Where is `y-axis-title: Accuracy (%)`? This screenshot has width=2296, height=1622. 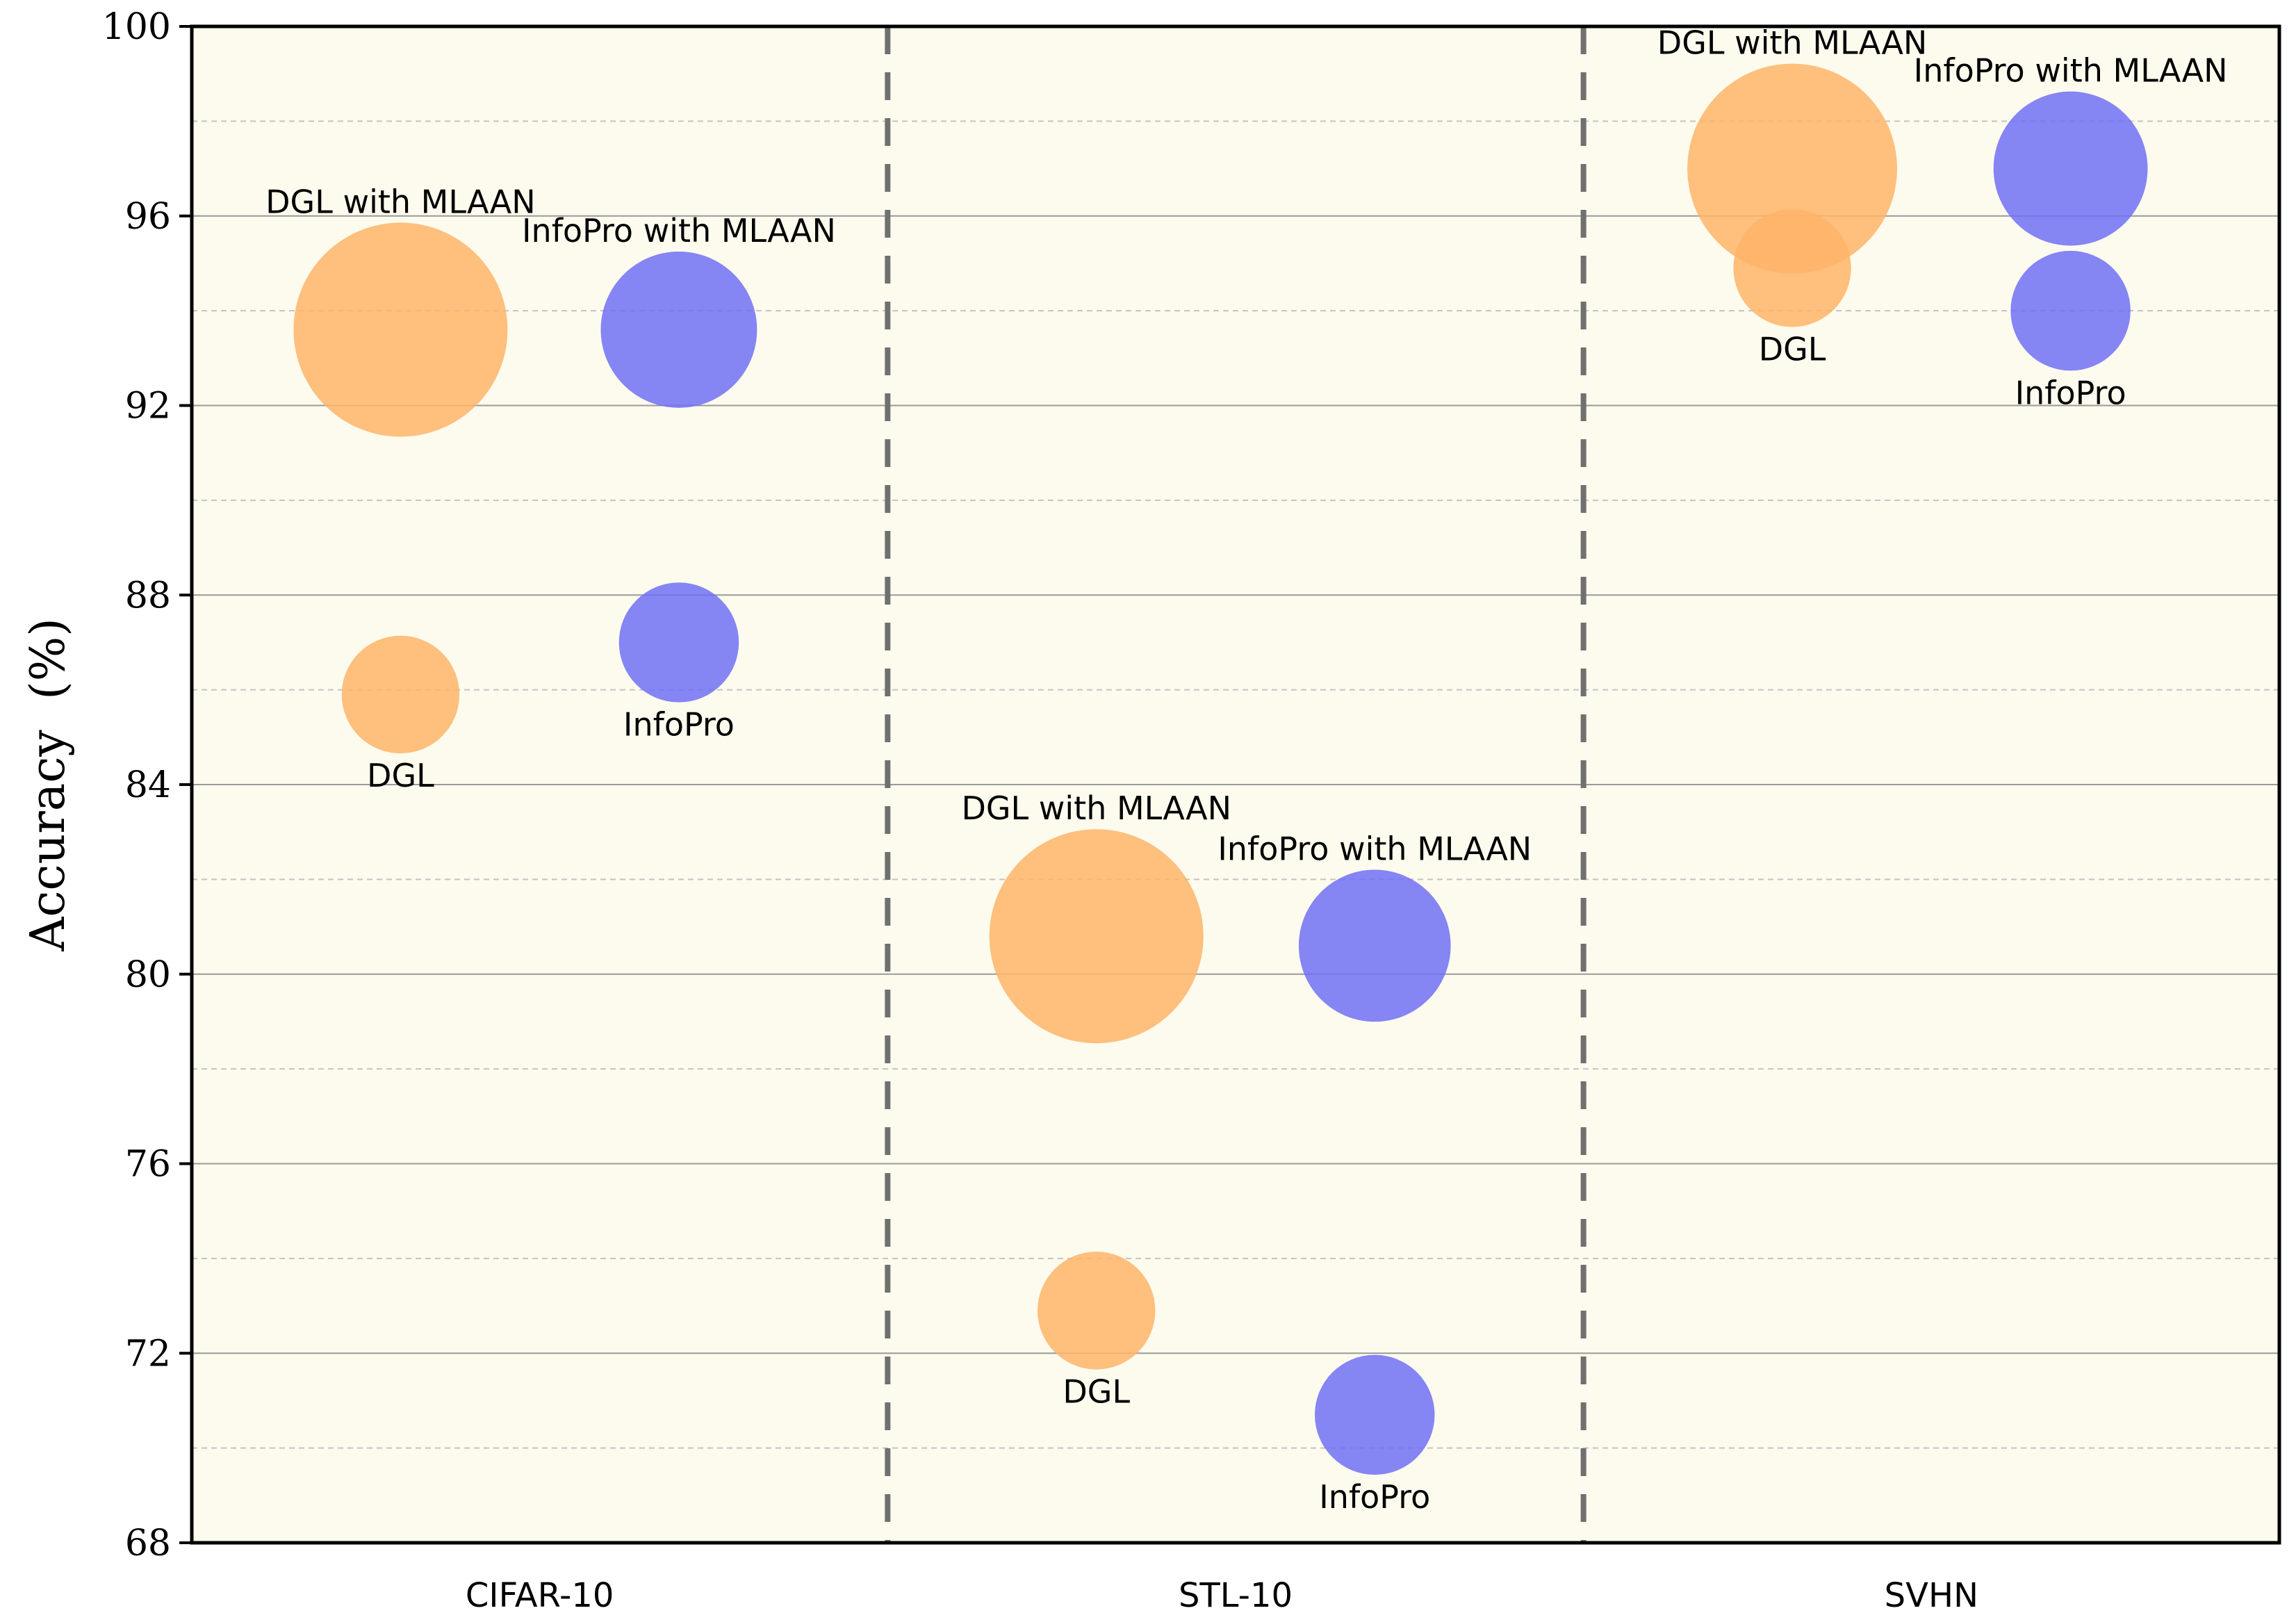
y-axis-title: Accuracy (%) is located at coordinates (49, 785).